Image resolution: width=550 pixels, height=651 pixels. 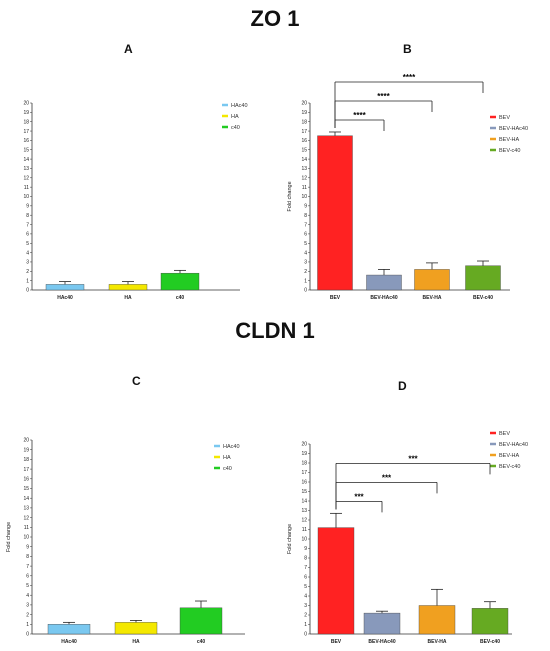 I want to click on x-tick-label: BEV-HAc40, so click(x=383, y=298).